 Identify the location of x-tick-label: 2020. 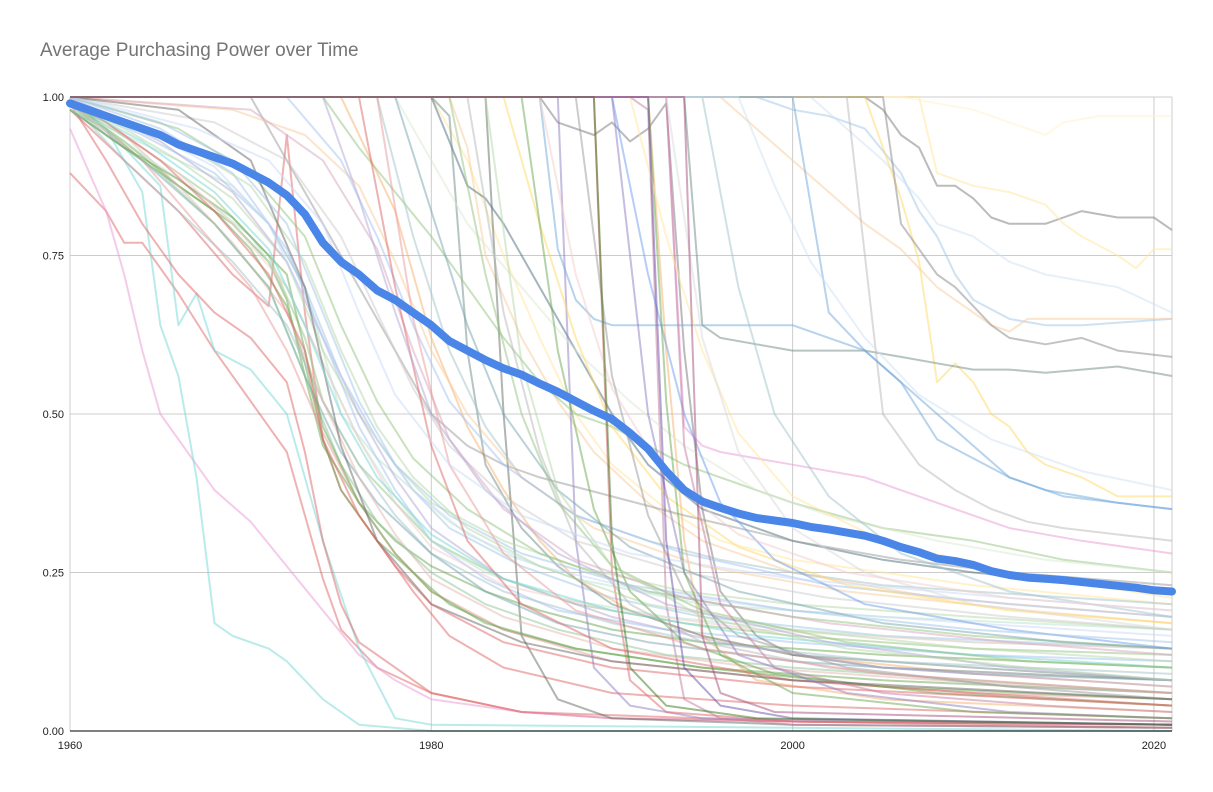
(1154, 746).